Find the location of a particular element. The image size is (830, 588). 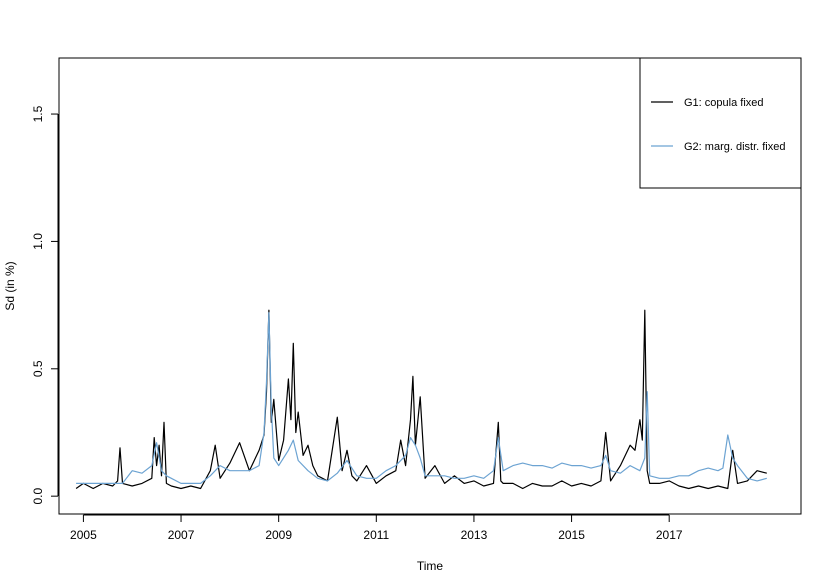

y-tick-label: 1.0 is located at coordinates (38, 241).